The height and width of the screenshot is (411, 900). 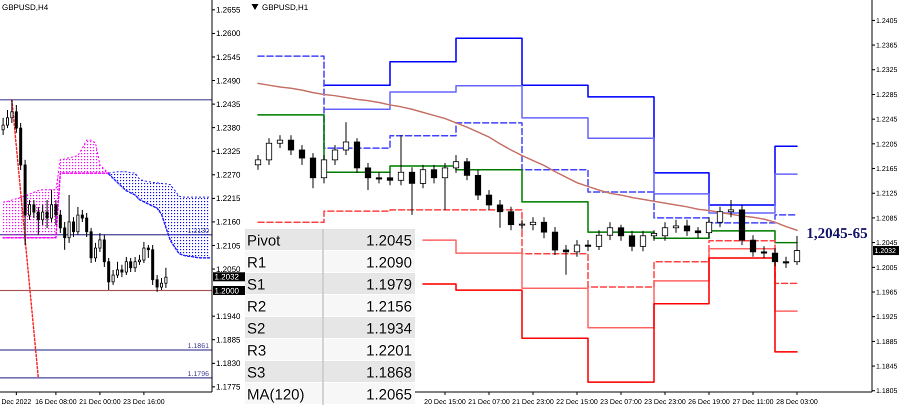 What do you see at coordinates (227, 291) in the screenshot?
I see `text: 1.2000` at bounding box center [227, 291].